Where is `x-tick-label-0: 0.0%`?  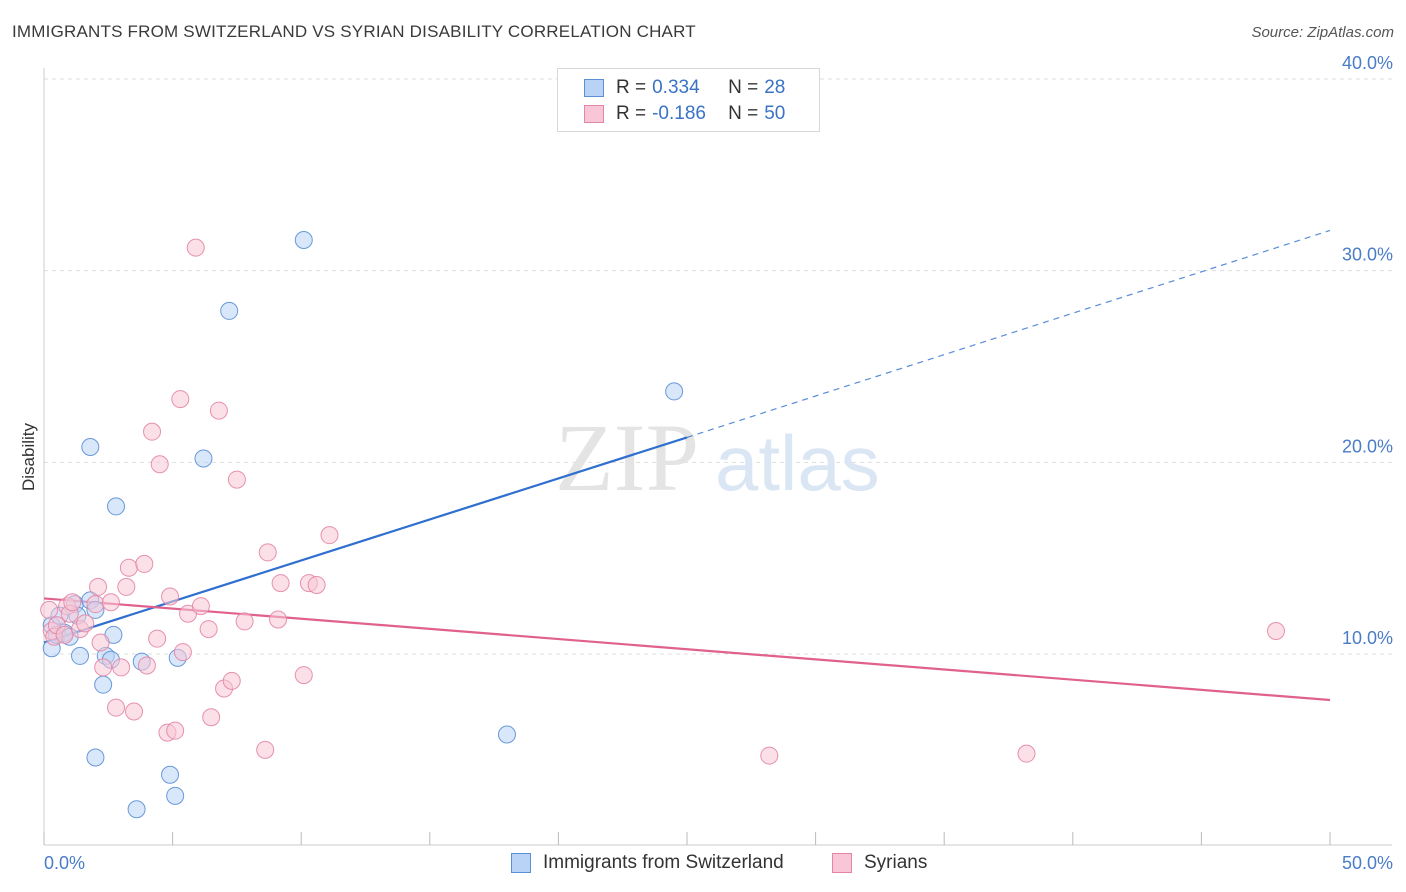 x-tick-label-0: 0.0% is located at coordinates (64, 863).